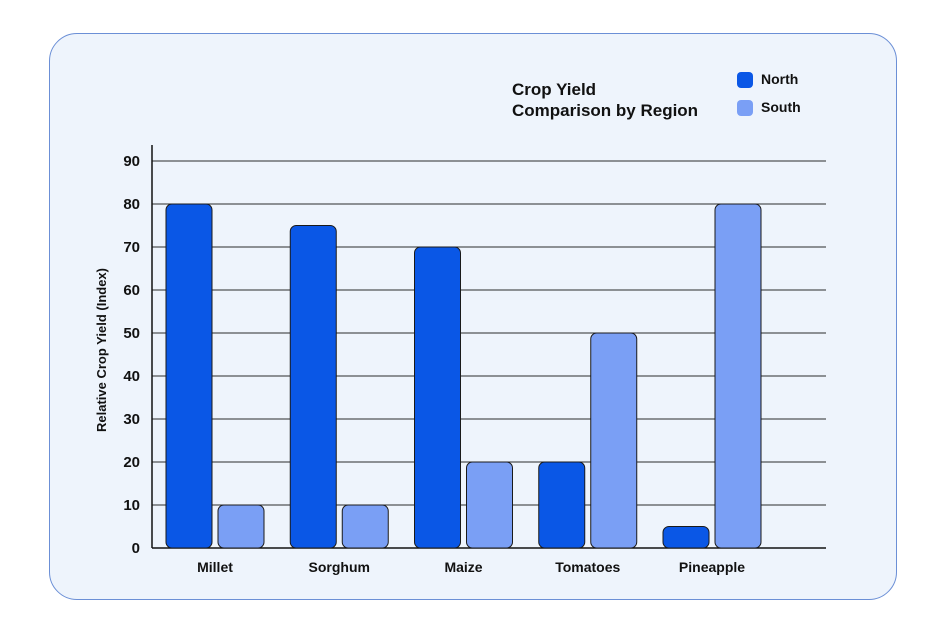 Image resolution: width=937 pixels, height=636 pixels. What do you see at coordinates (339, 567) in the screenshot?
I see `x-tick-label: Sorghum` at bounding box center [339, 567].